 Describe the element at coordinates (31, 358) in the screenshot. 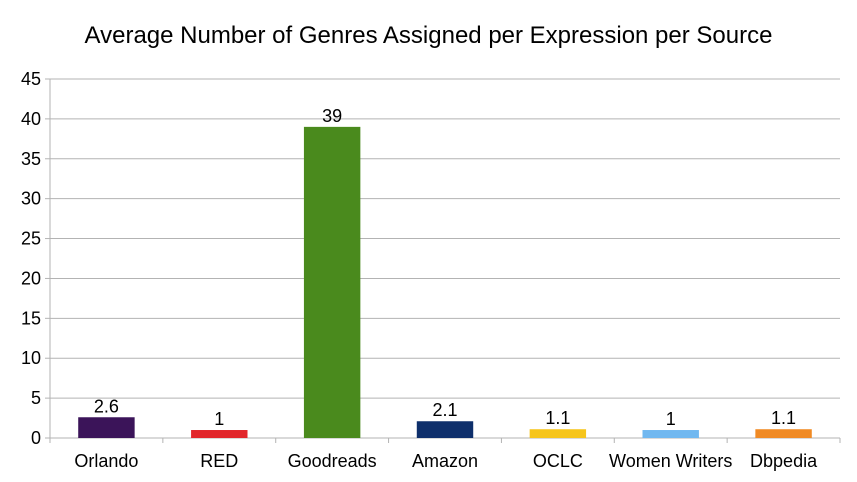

I see `y-tick-label: 10` at that location.